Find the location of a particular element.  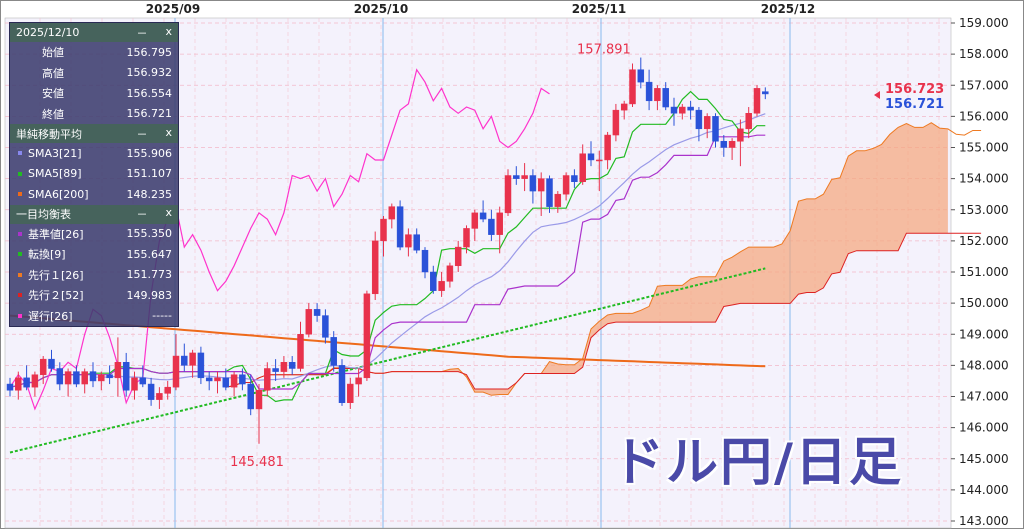

legend-row-tenkan: 転換[9] 155.647 is located at coordinates (94, 254).